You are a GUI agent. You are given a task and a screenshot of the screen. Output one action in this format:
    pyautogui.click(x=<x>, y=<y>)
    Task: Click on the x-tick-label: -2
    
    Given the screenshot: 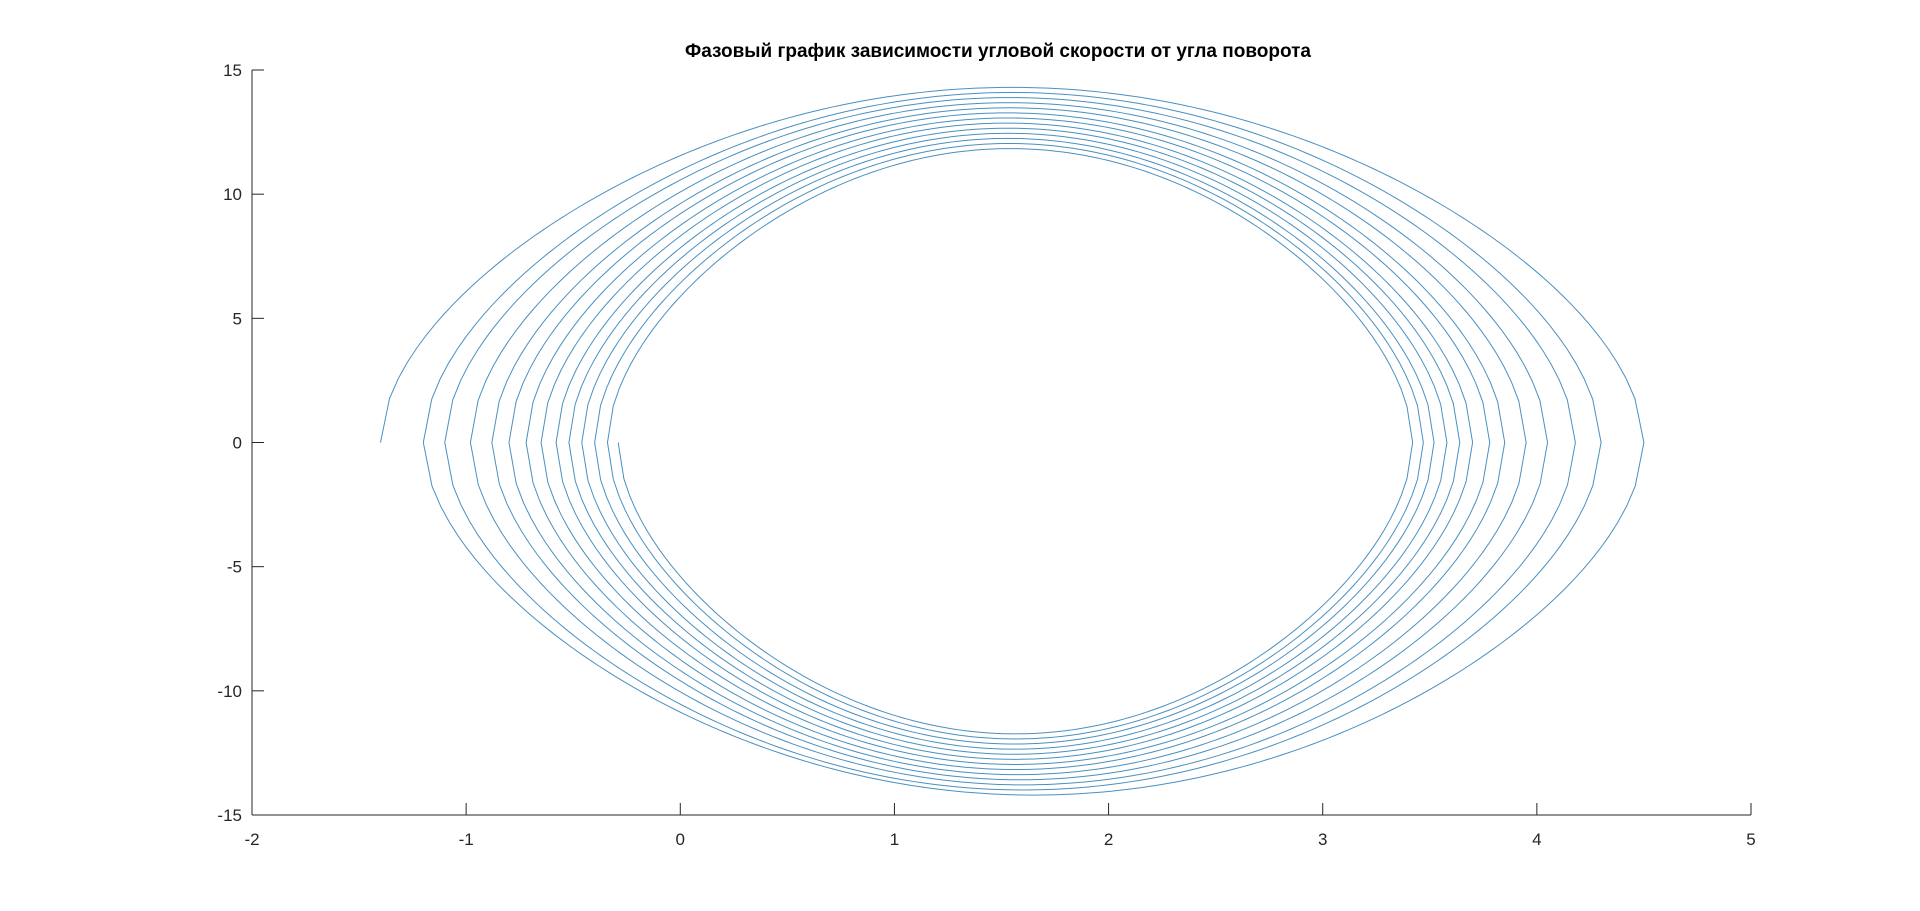 What is the action you would take?
    pyautogui.click(x=251, y=839)
    